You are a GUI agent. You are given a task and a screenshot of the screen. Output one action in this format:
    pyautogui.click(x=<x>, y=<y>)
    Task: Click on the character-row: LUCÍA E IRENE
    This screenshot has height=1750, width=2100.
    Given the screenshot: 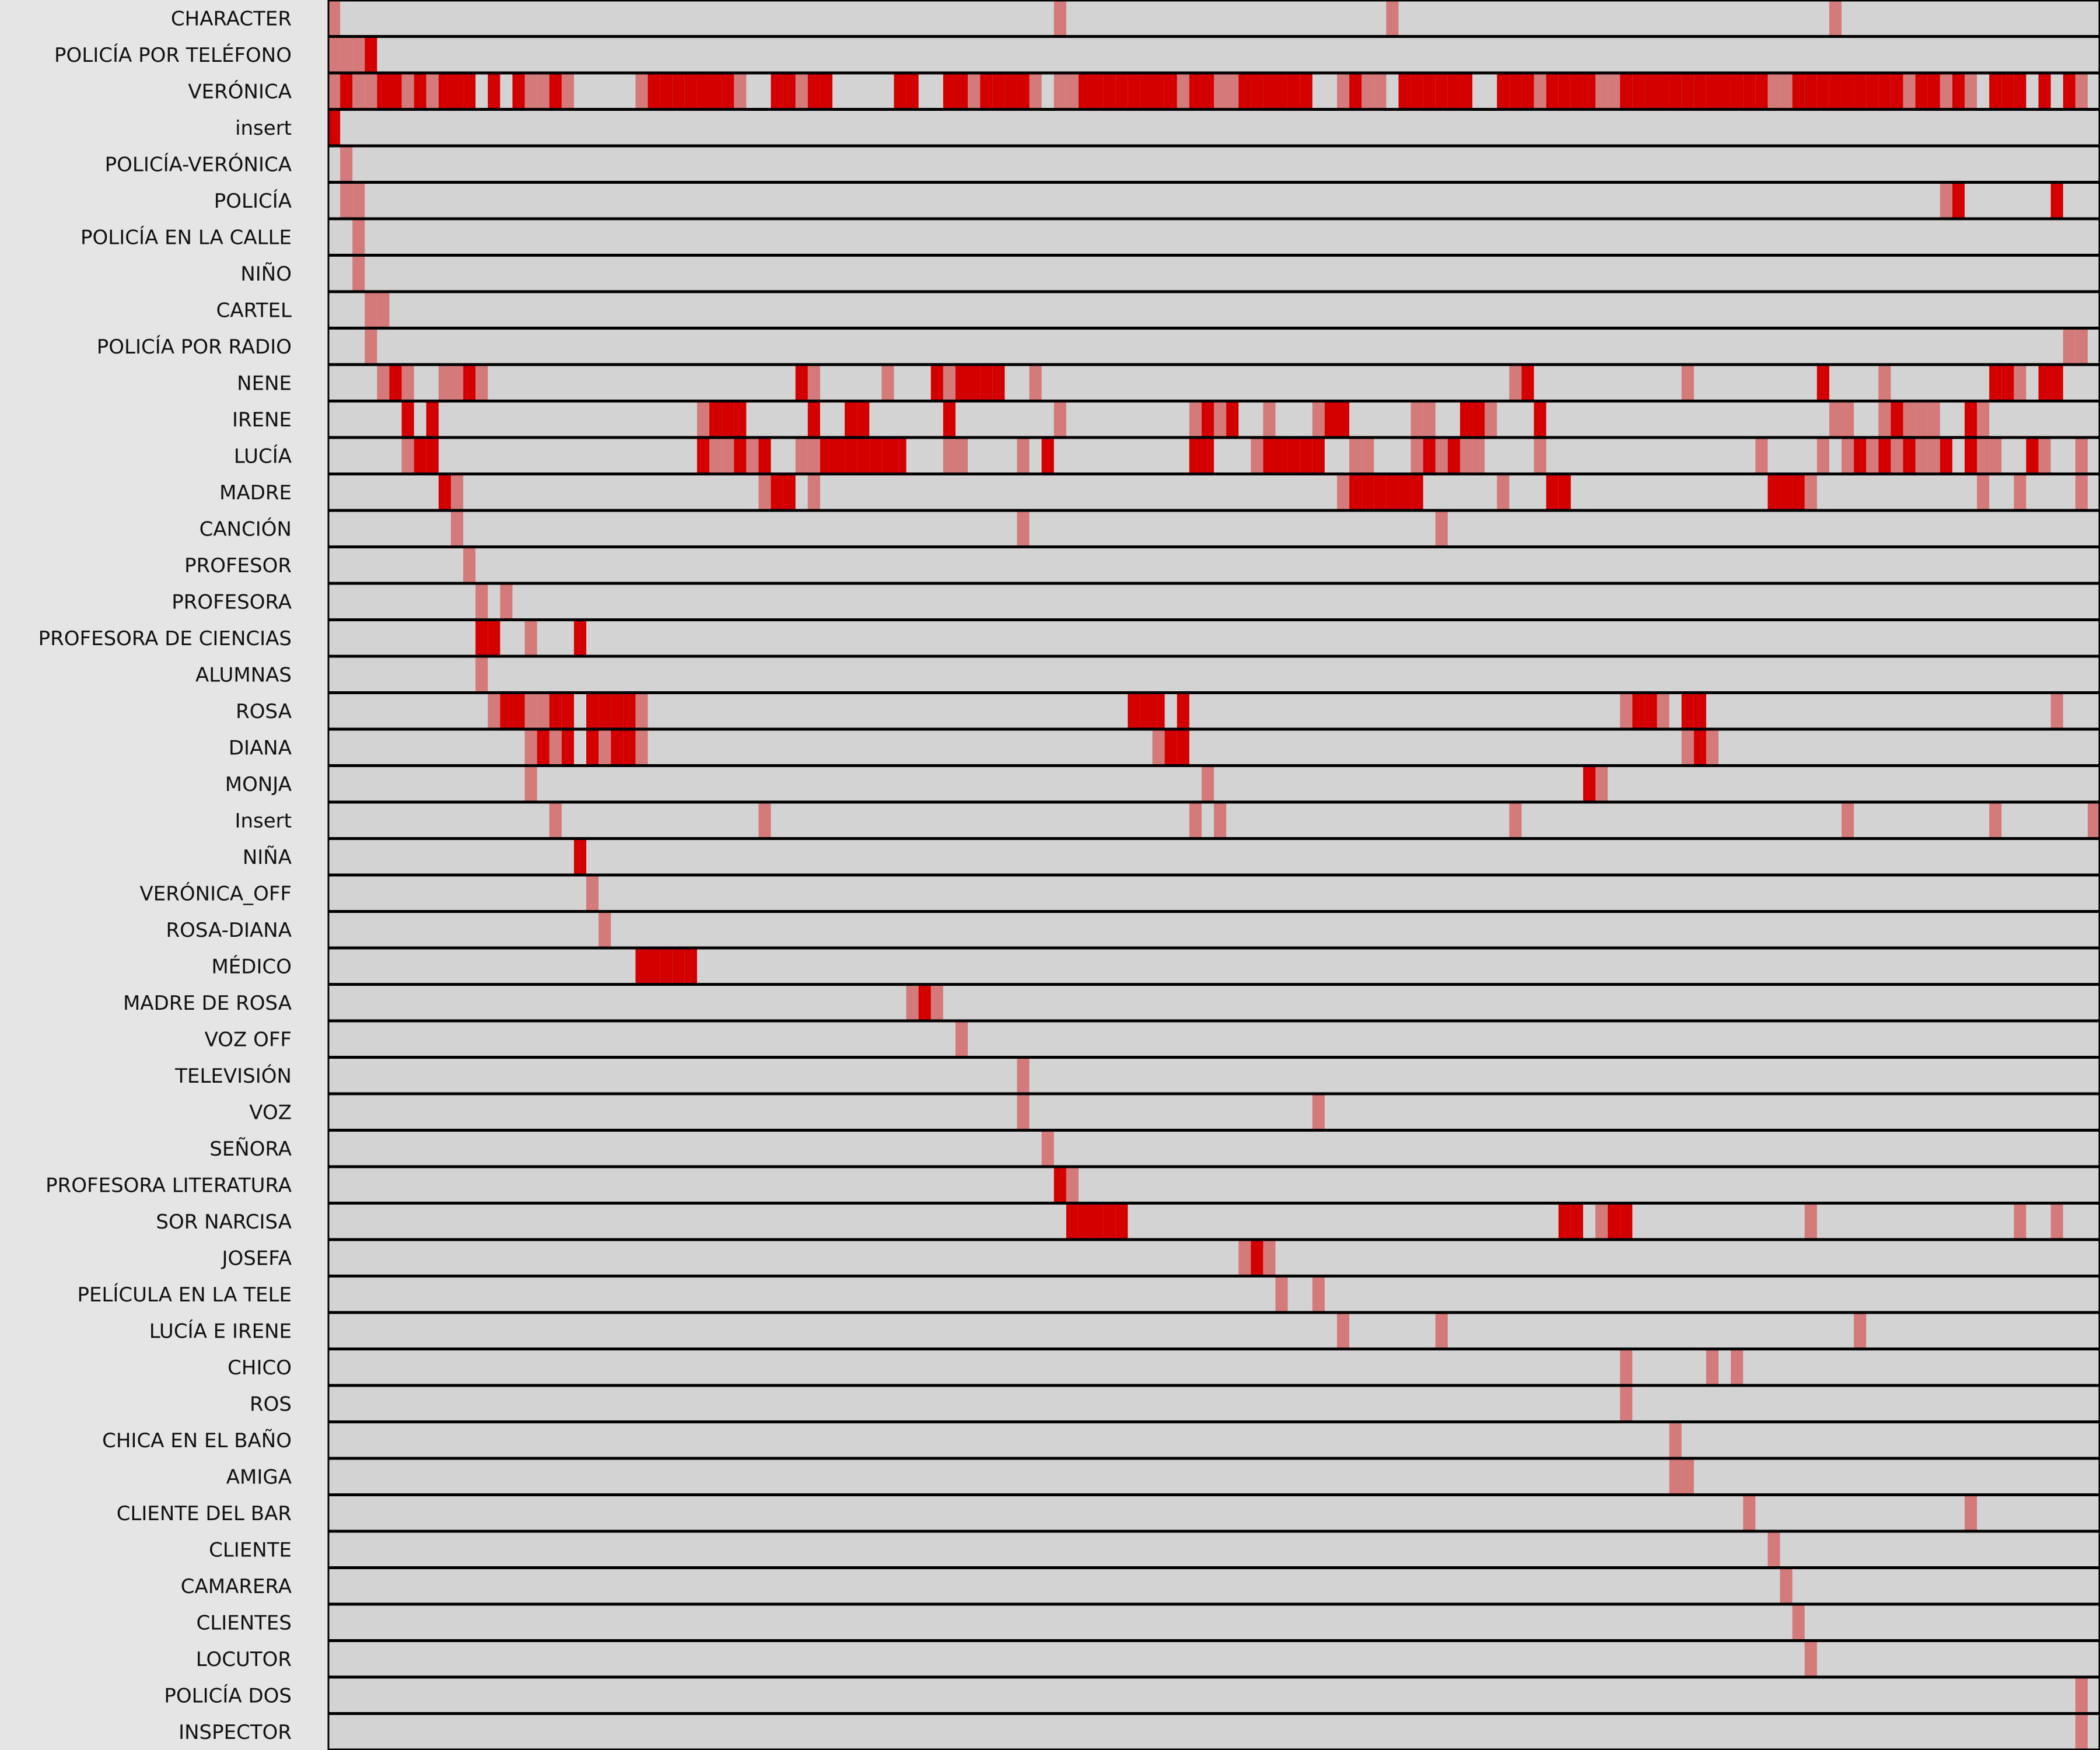 What is the action you would take?
    pyautogui.click(x=1124, y=1330)
    